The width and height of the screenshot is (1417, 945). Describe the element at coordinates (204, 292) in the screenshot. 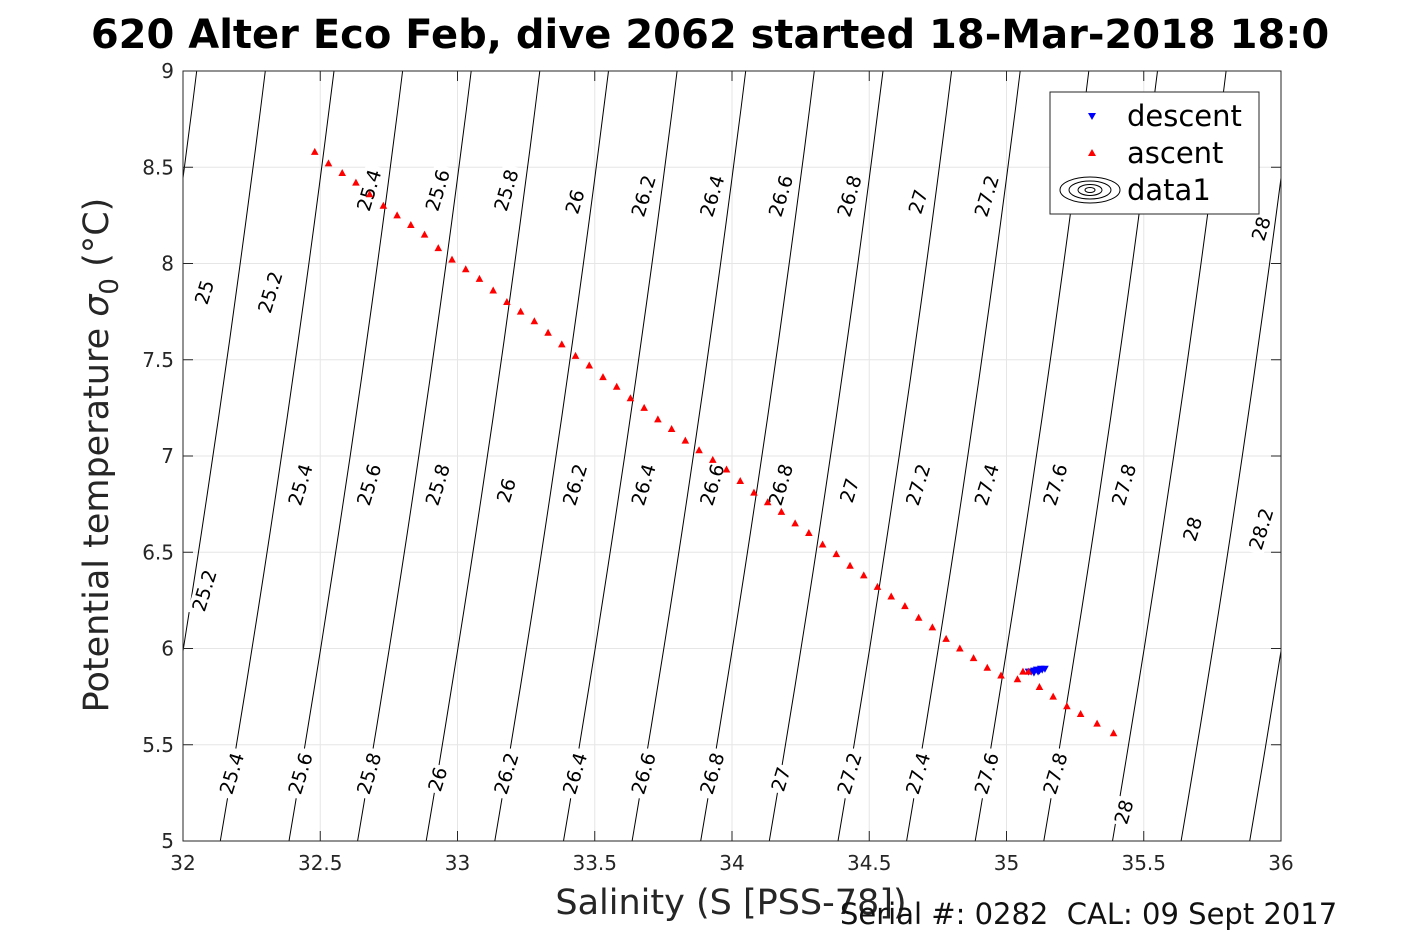

I see `contour-label-group: 25` at that location.